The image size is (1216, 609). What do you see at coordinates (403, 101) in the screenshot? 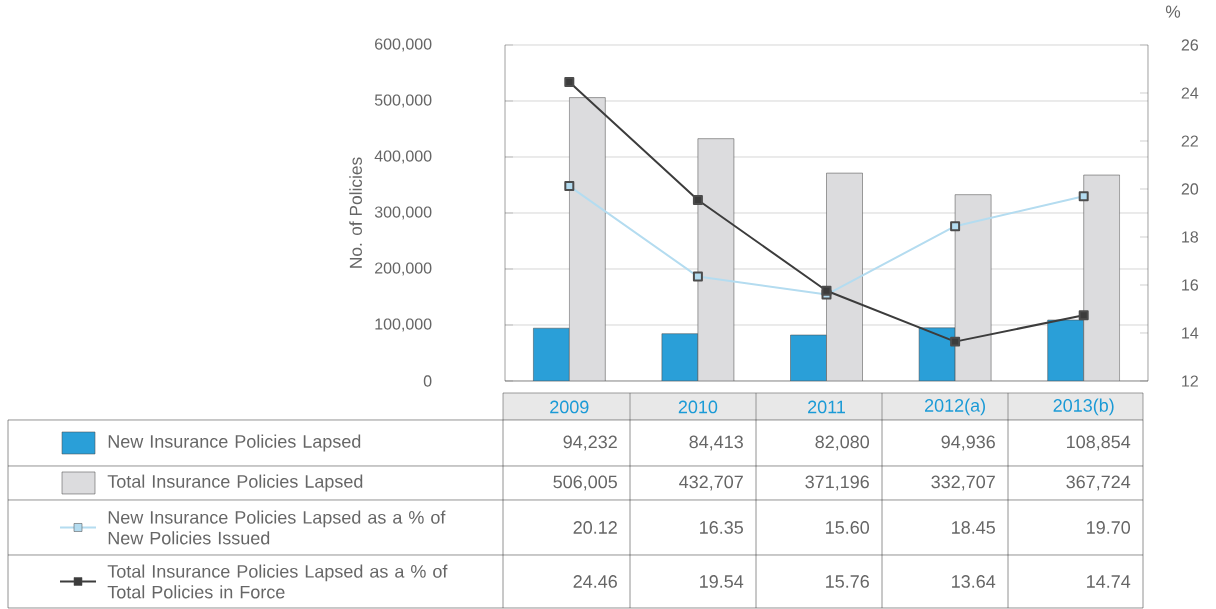
I see `y-tick-label: 500,000` at bounding box center [403, 101].